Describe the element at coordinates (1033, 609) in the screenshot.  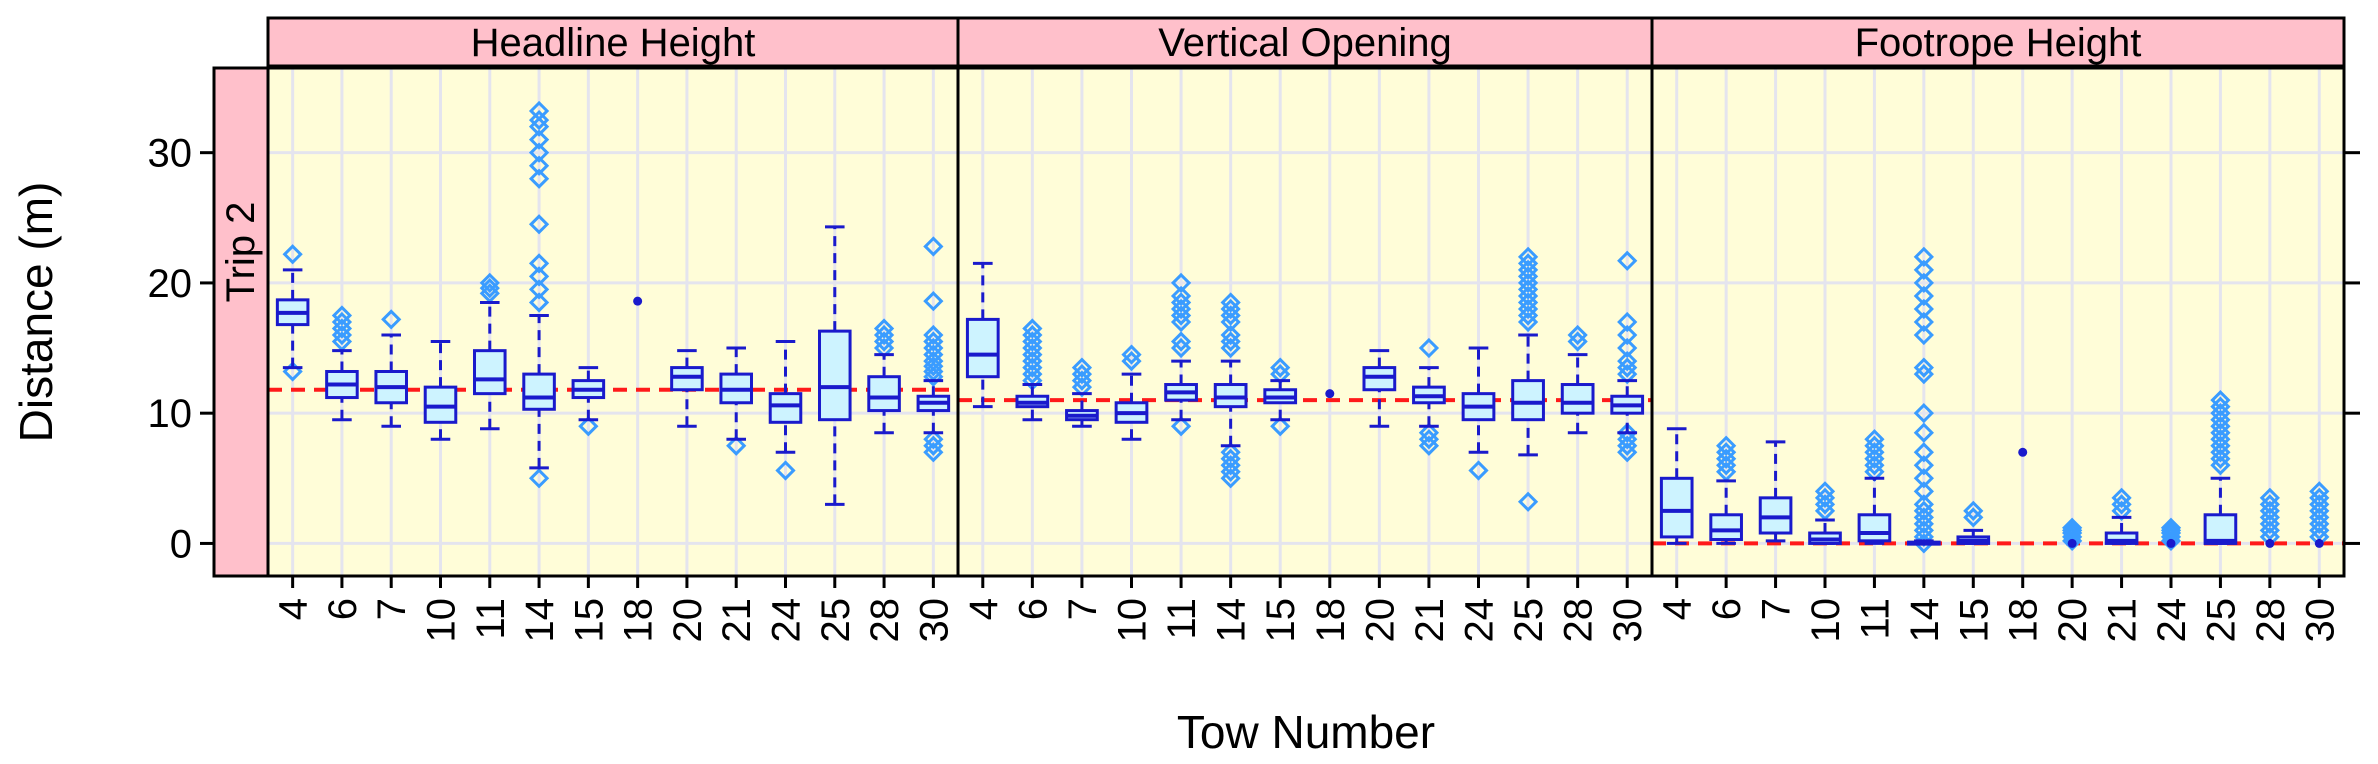
I see `x-tick-label: 6` at that location.